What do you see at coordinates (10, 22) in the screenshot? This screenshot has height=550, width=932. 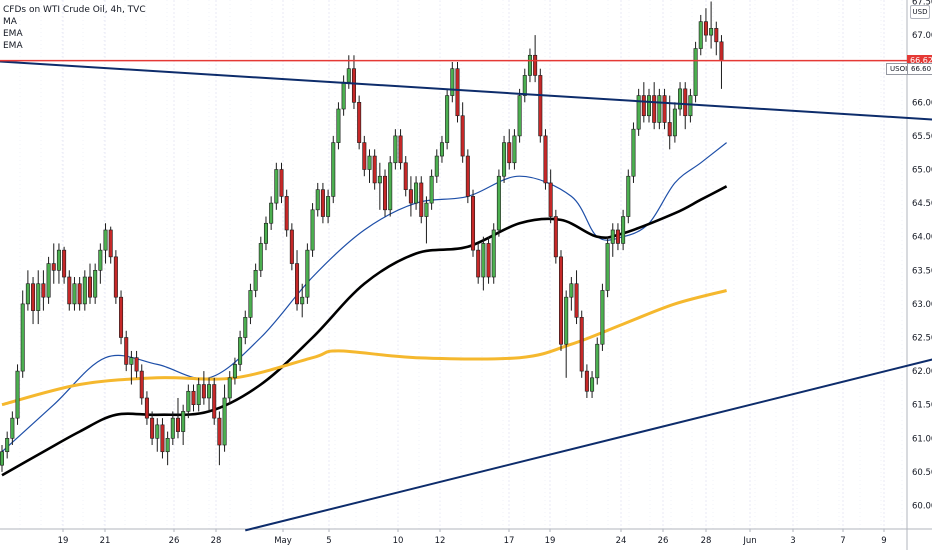 I see `legend-ma: MA` at bounding box center [10, 22].